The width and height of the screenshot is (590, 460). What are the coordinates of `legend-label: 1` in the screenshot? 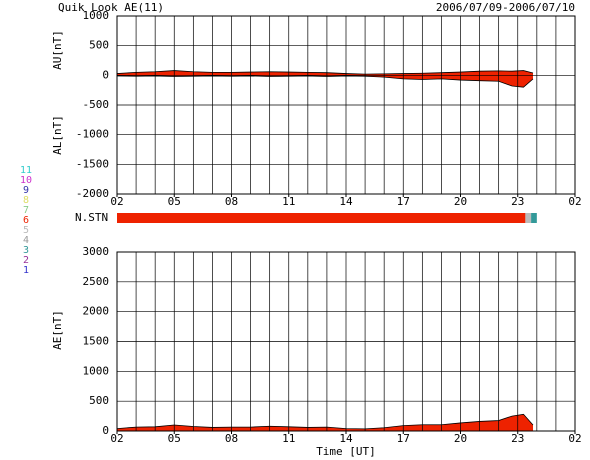 It's located at (26, 270).